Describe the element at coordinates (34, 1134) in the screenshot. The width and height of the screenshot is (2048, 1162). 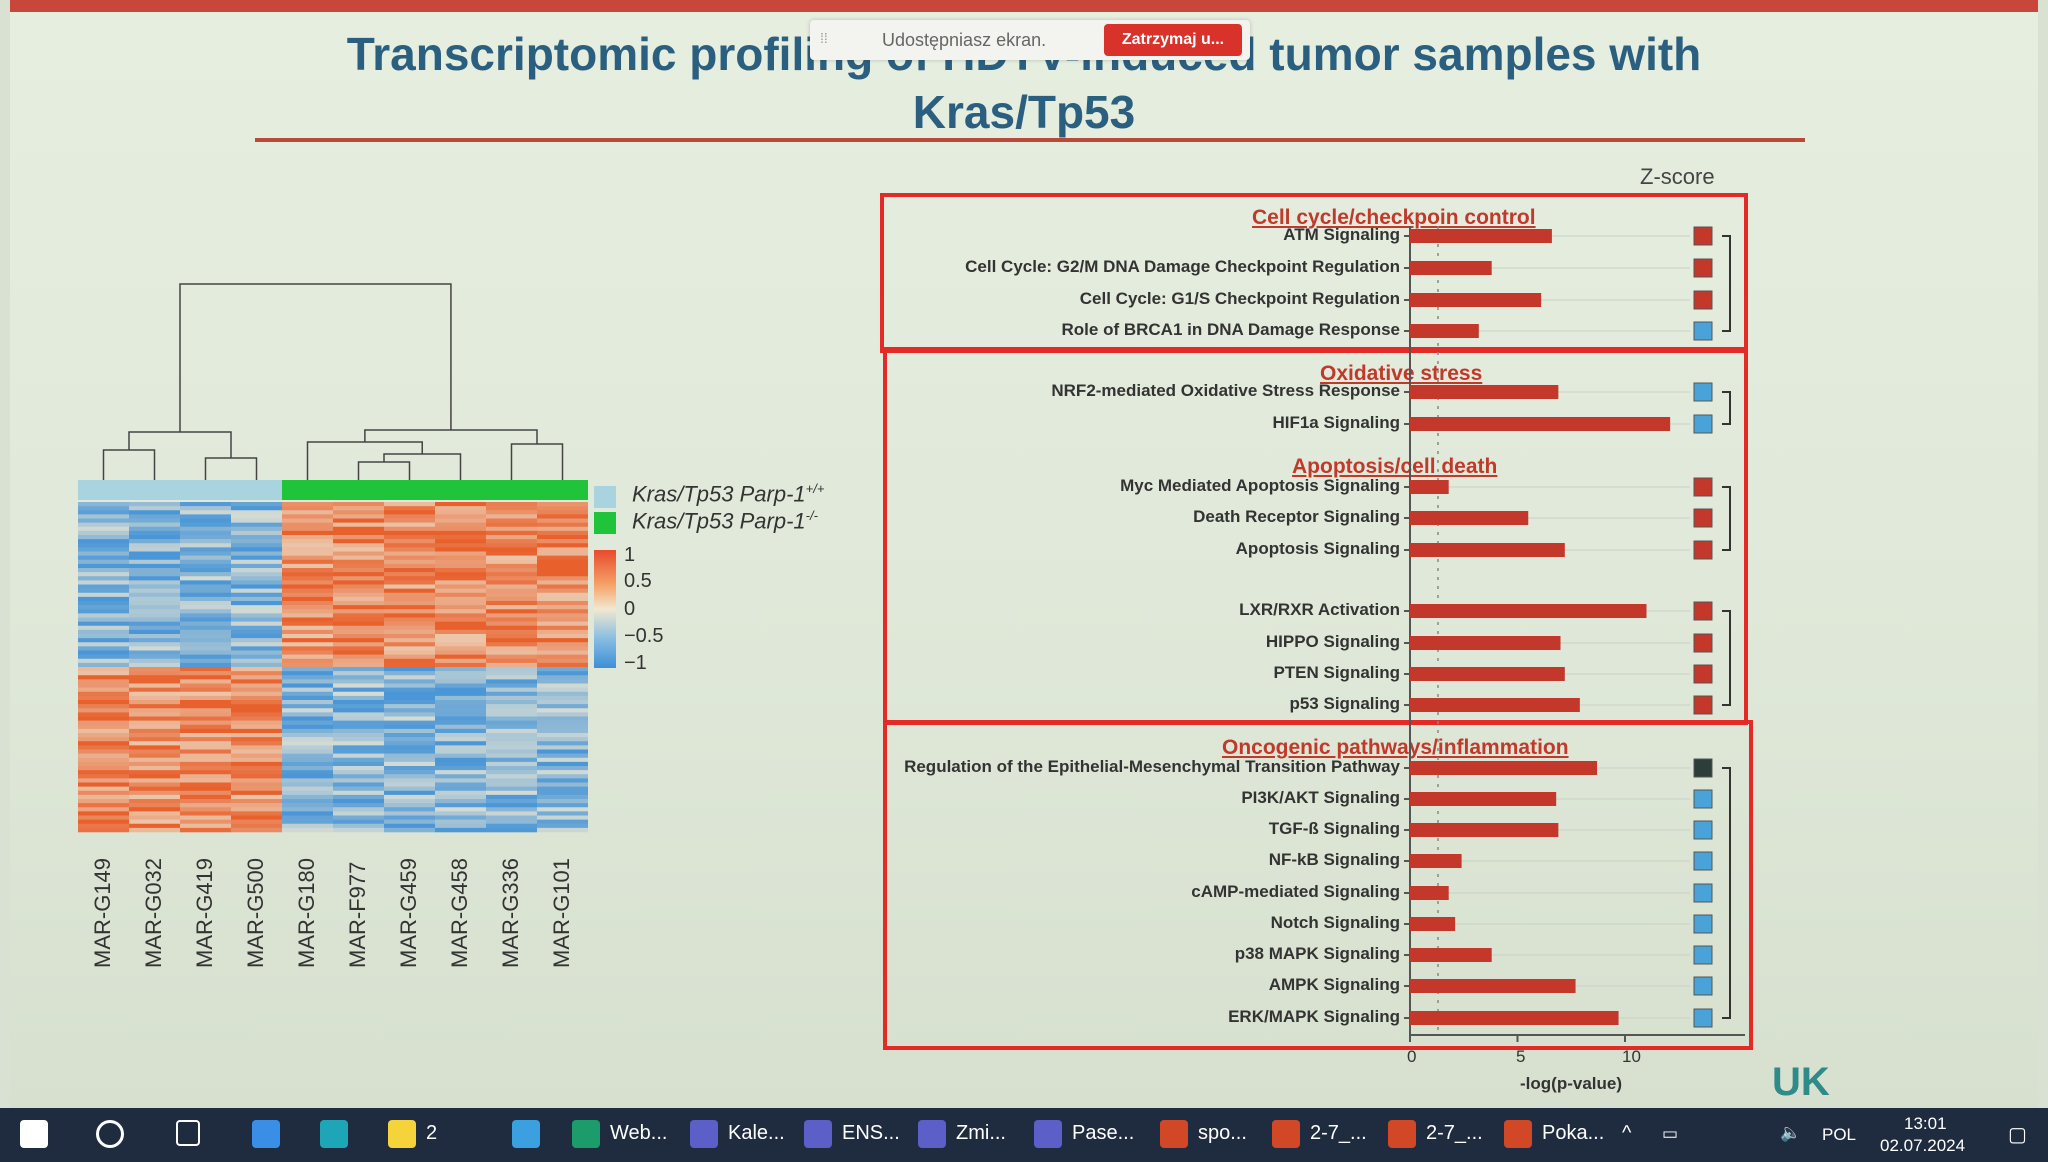
I see `windows-start-icon` at that location.